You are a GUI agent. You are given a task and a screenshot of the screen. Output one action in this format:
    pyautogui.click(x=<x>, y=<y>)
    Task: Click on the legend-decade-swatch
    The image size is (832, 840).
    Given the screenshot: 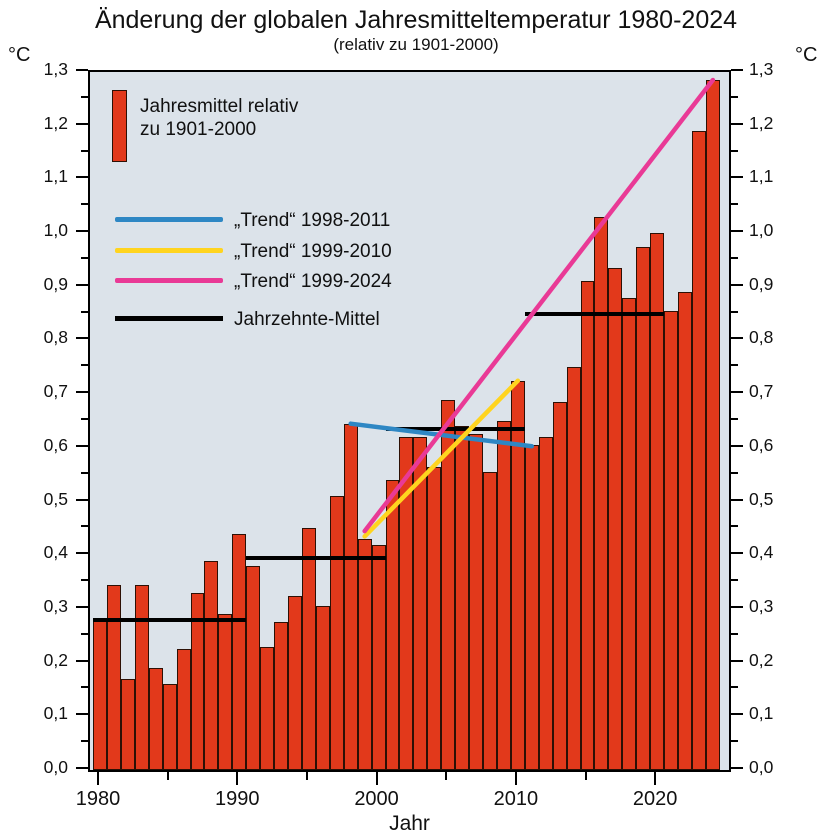 What is the action you would take?
    pyautogui.click(x=169, y=318)
    